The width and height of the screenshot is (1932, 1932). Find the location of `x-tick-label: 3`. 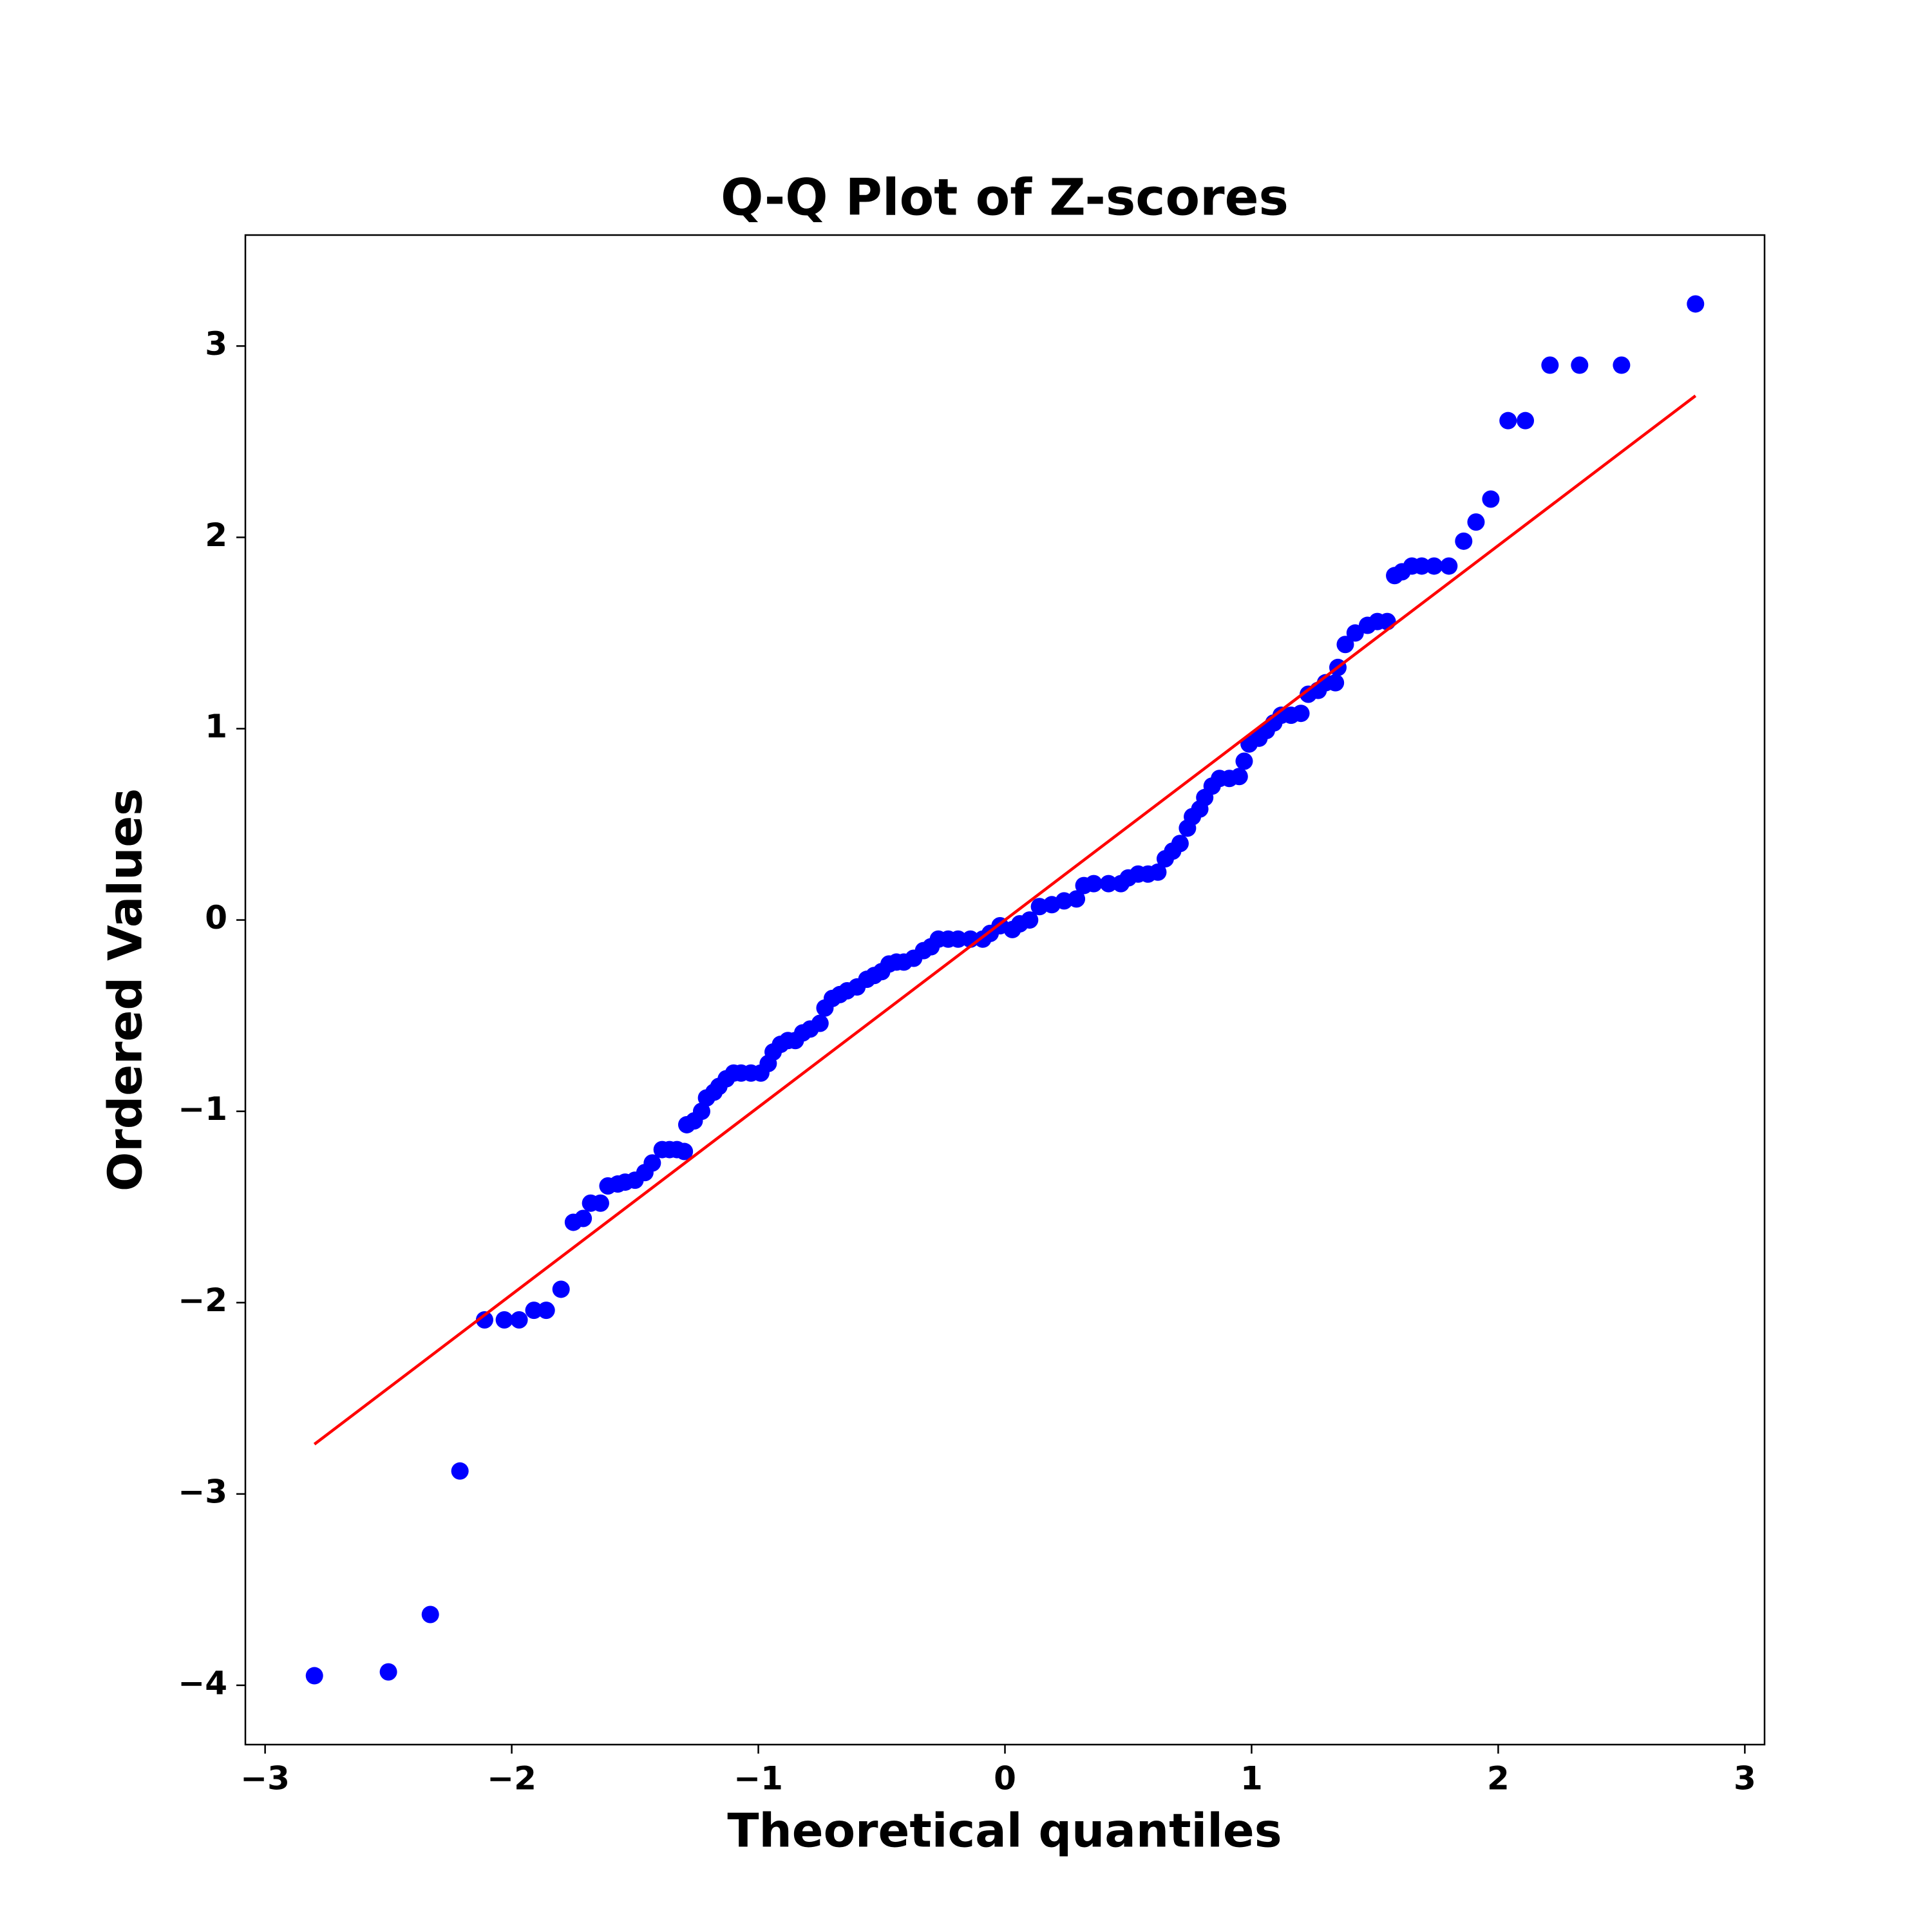

x-tick-label: 3 is located at coordinates (1745, 1779).